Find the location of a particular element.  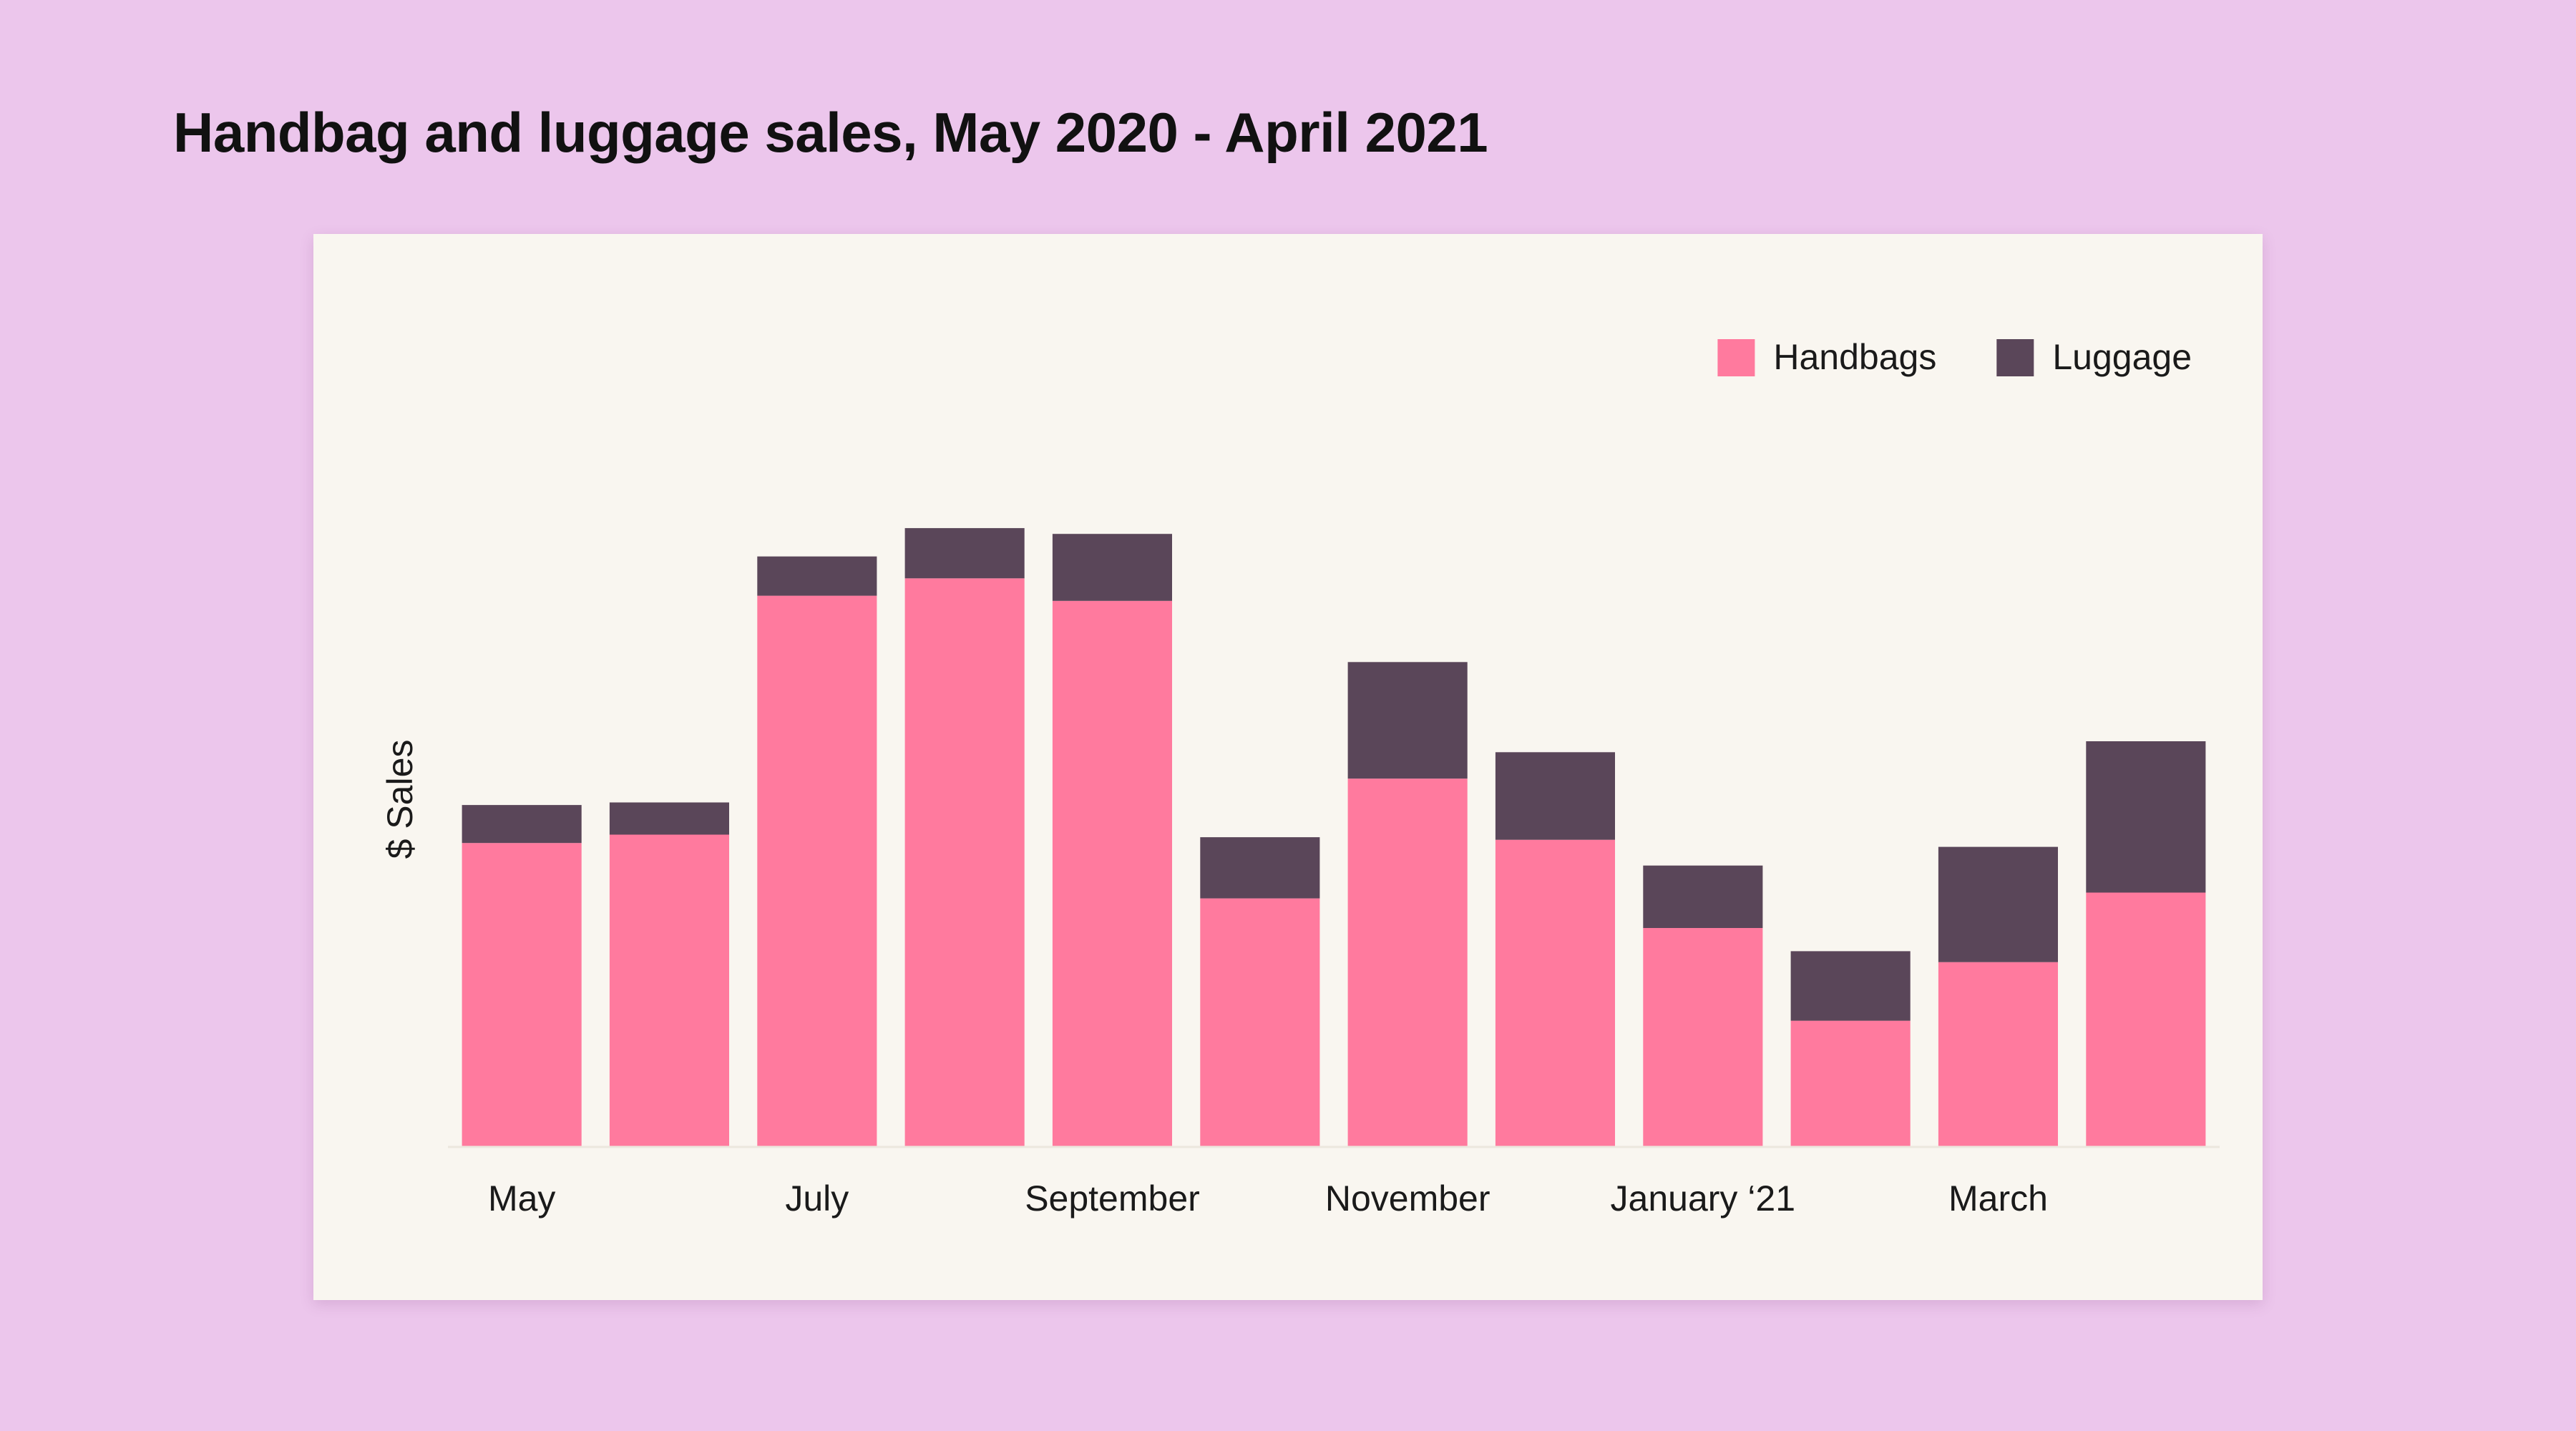

legend: Luggage Handbags is located at coordinates (1954, 357).